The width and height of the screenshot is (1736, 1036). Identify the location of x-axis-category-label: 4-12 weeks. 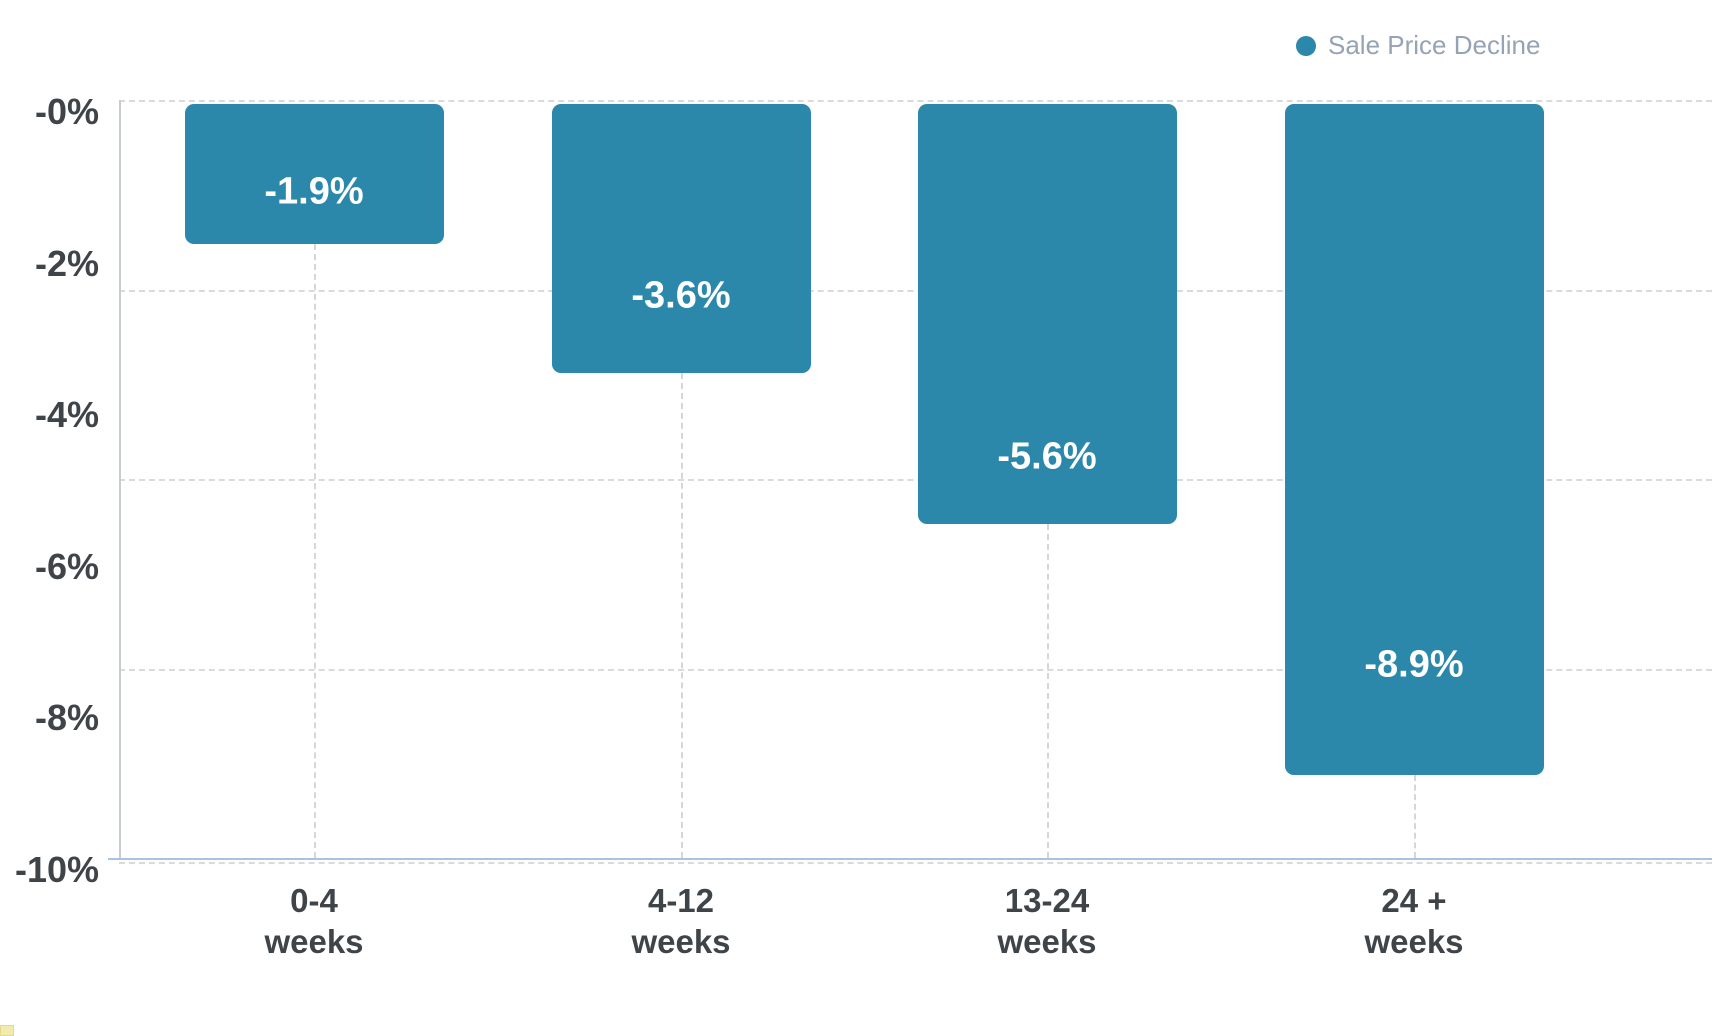
(681, 921).